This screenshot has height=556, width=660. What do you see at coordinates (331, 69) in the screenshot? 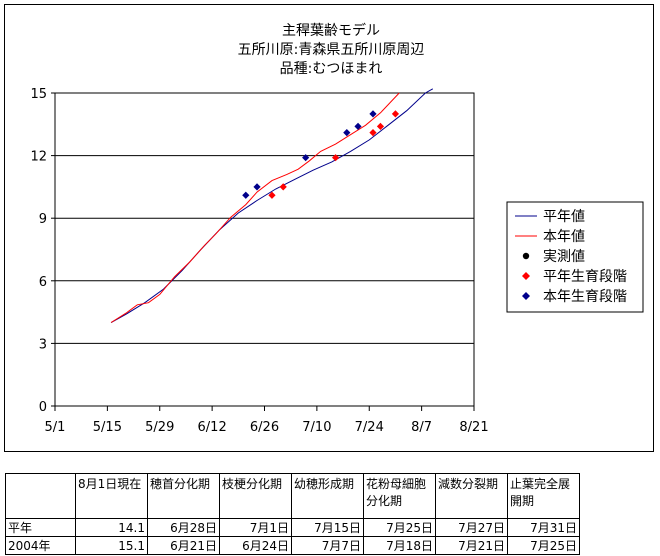
I see `chart-title-line-3: 品種:むつほまれ` at bounding box center [331, 69].